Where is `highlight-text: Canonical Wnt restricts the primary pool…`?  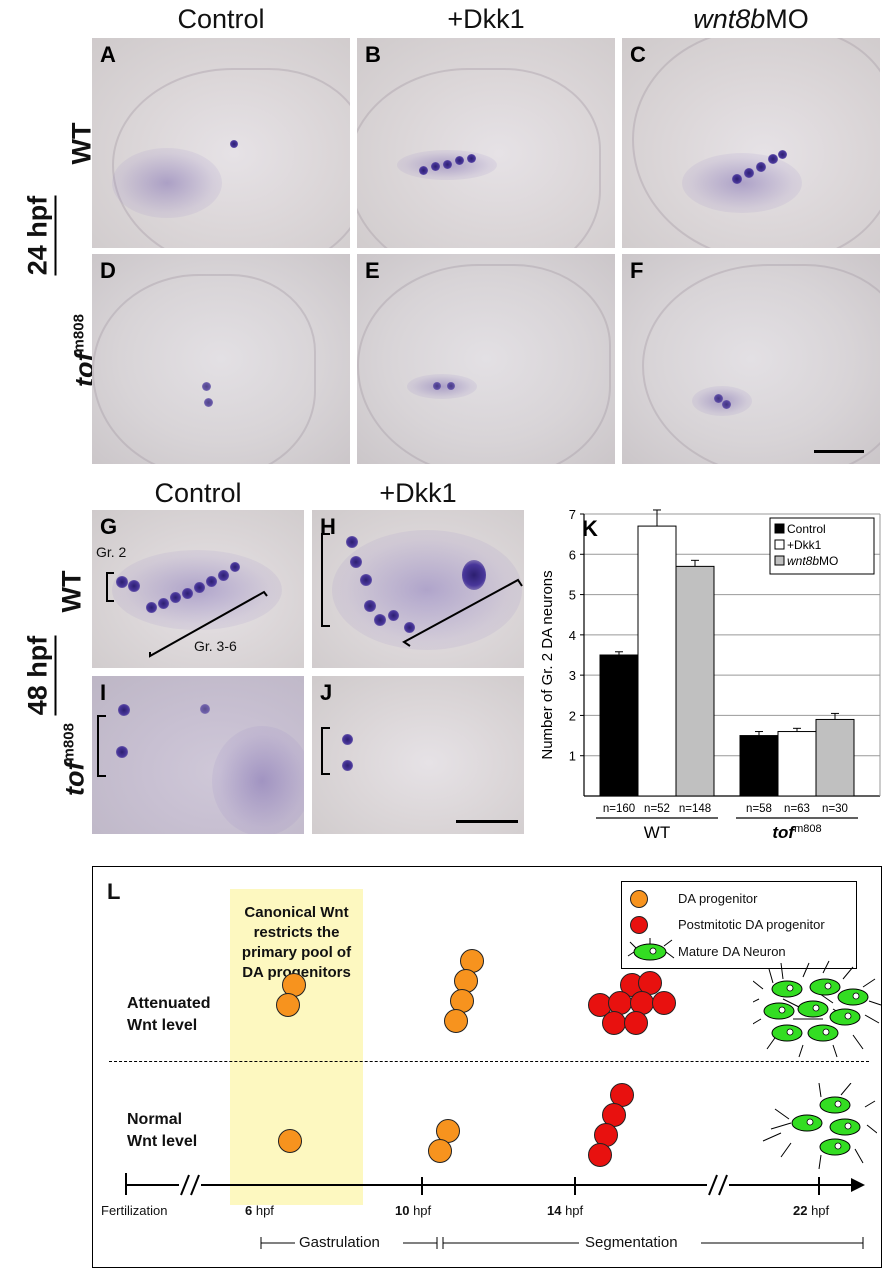 highlight-text: Canonical Wnt restricts the primary pool… is located at coordinates (296, 943).